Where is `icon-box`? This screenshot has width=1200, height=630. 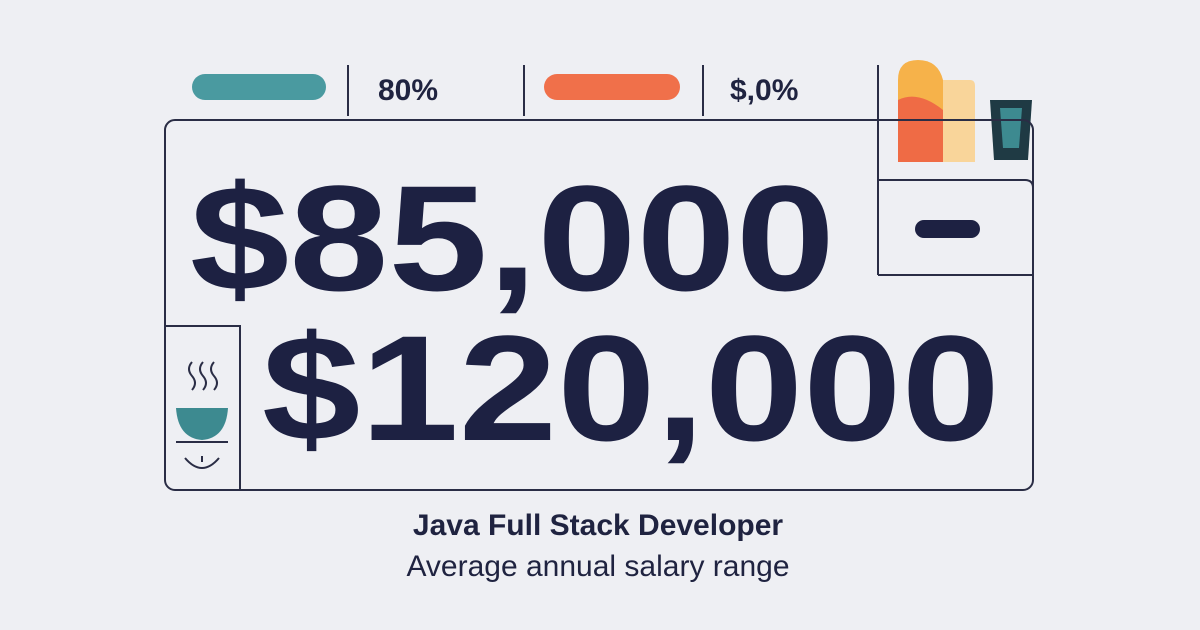
icon-box is located at coordinates (203, 407).